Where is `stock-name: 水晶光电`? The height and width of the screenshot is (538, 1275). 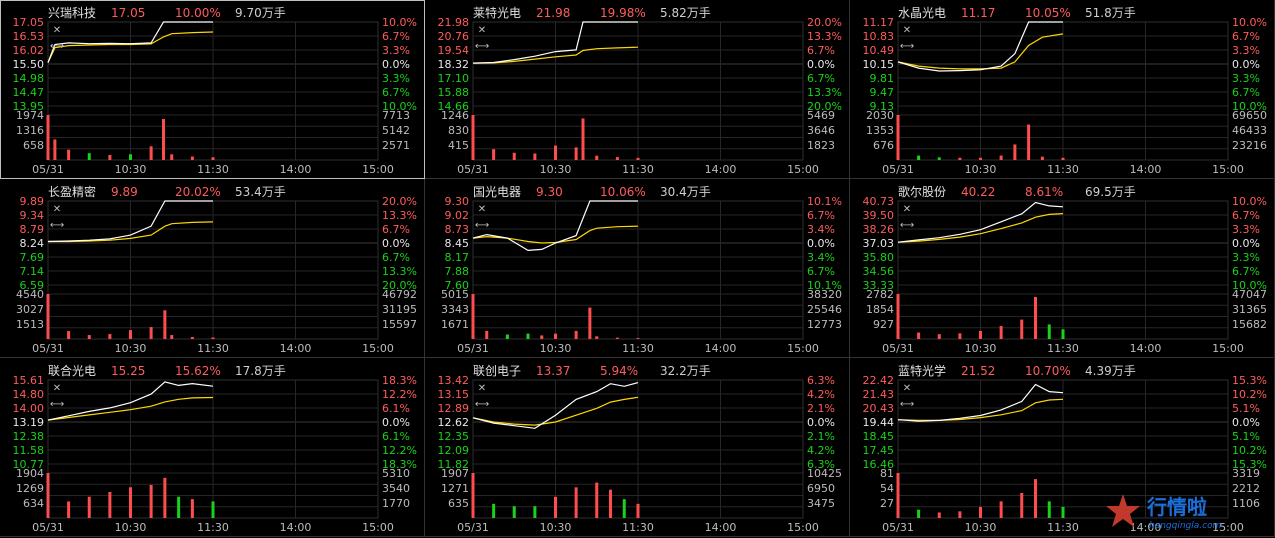 stock-name: 水晶光电 is located at coordinates (922, 13).